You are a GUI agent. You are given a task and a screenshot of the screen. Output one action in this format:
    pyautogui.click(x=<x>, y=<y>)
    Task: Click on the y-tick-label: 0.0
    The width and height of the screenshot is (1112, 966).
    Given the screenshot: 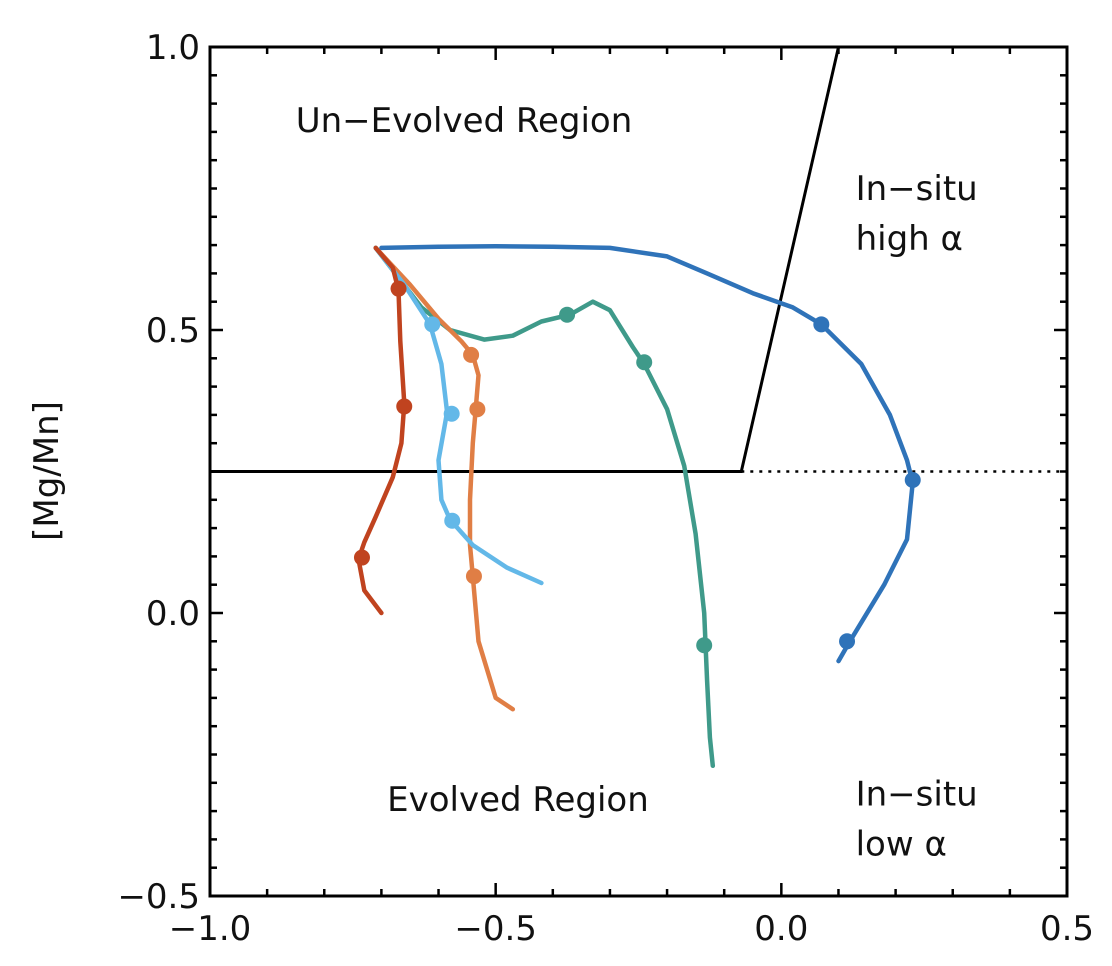 What is the action you would take?
    pyautogui.click(x=173, y=614)
    